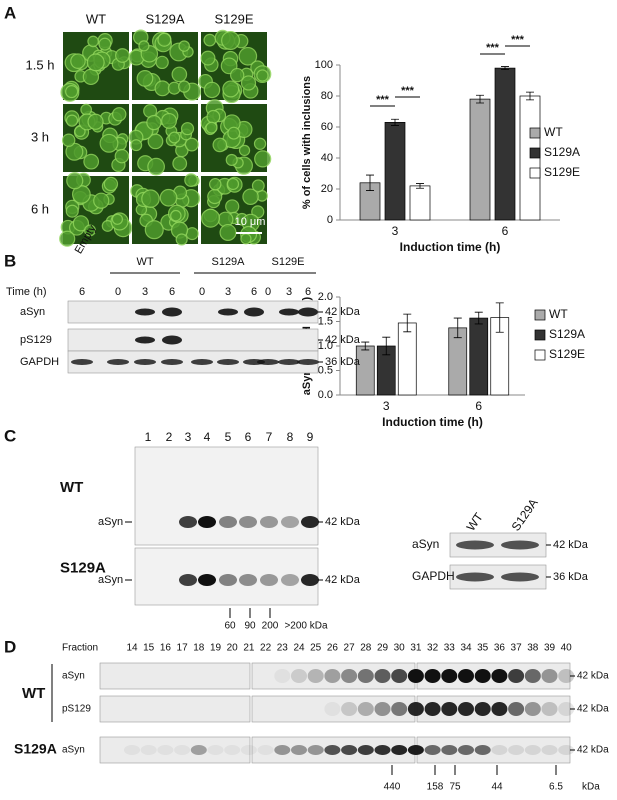 This screenshot has height=800, width=617. What do you see at coordinates (73, 676) in the screenshot?
I see `row-label: aSyn` at bounding box center [73, 676].